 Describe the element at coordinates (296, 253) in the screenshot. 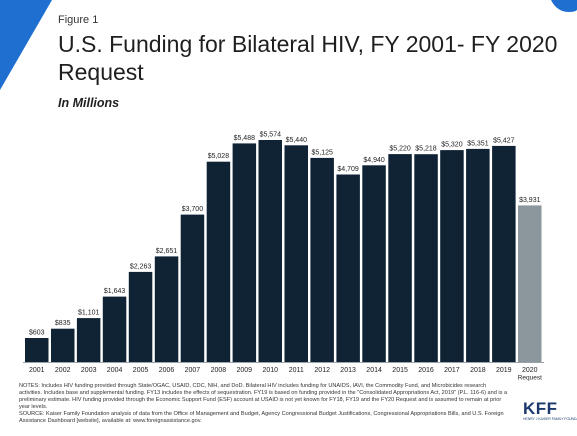

I see `bar-2011` at that location.